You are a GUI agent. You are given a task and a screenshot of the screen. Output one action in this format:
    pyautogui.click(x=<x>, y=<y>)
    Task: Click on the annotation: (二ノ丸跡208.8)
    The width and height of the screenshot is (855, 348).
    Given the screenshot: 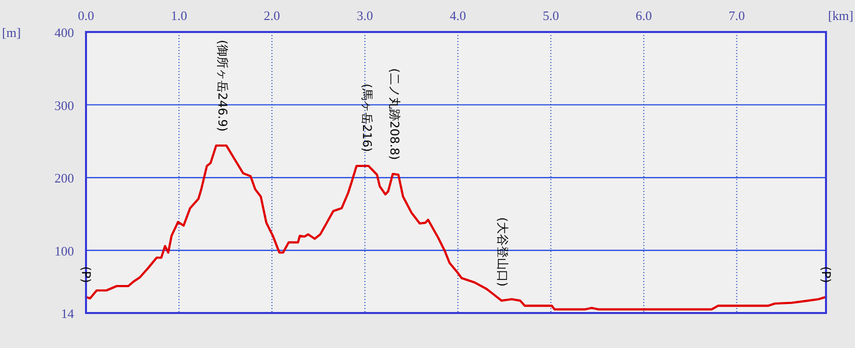 What is the action you would take?
    pyautogui.click(x=395, y=114)
    